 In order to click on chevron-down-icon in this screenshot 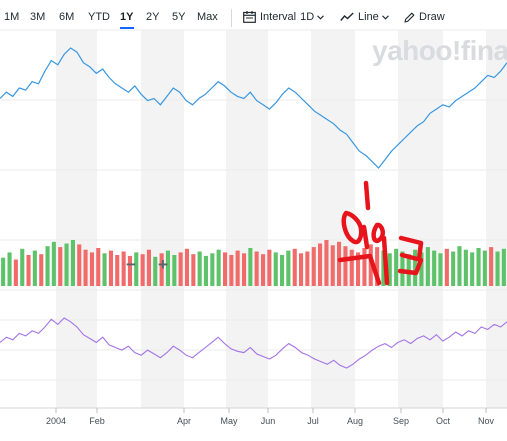, I will do `click(385, 17)`.